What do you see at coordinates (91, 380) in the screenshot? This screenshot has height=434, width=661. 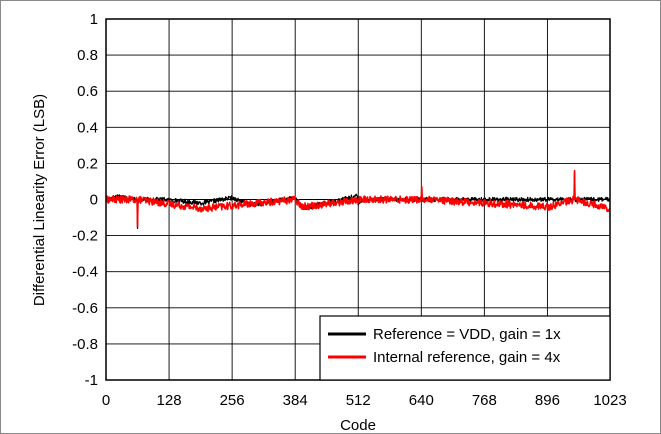 I see `y-tick-label: -1` at bounding box center [91, 380].